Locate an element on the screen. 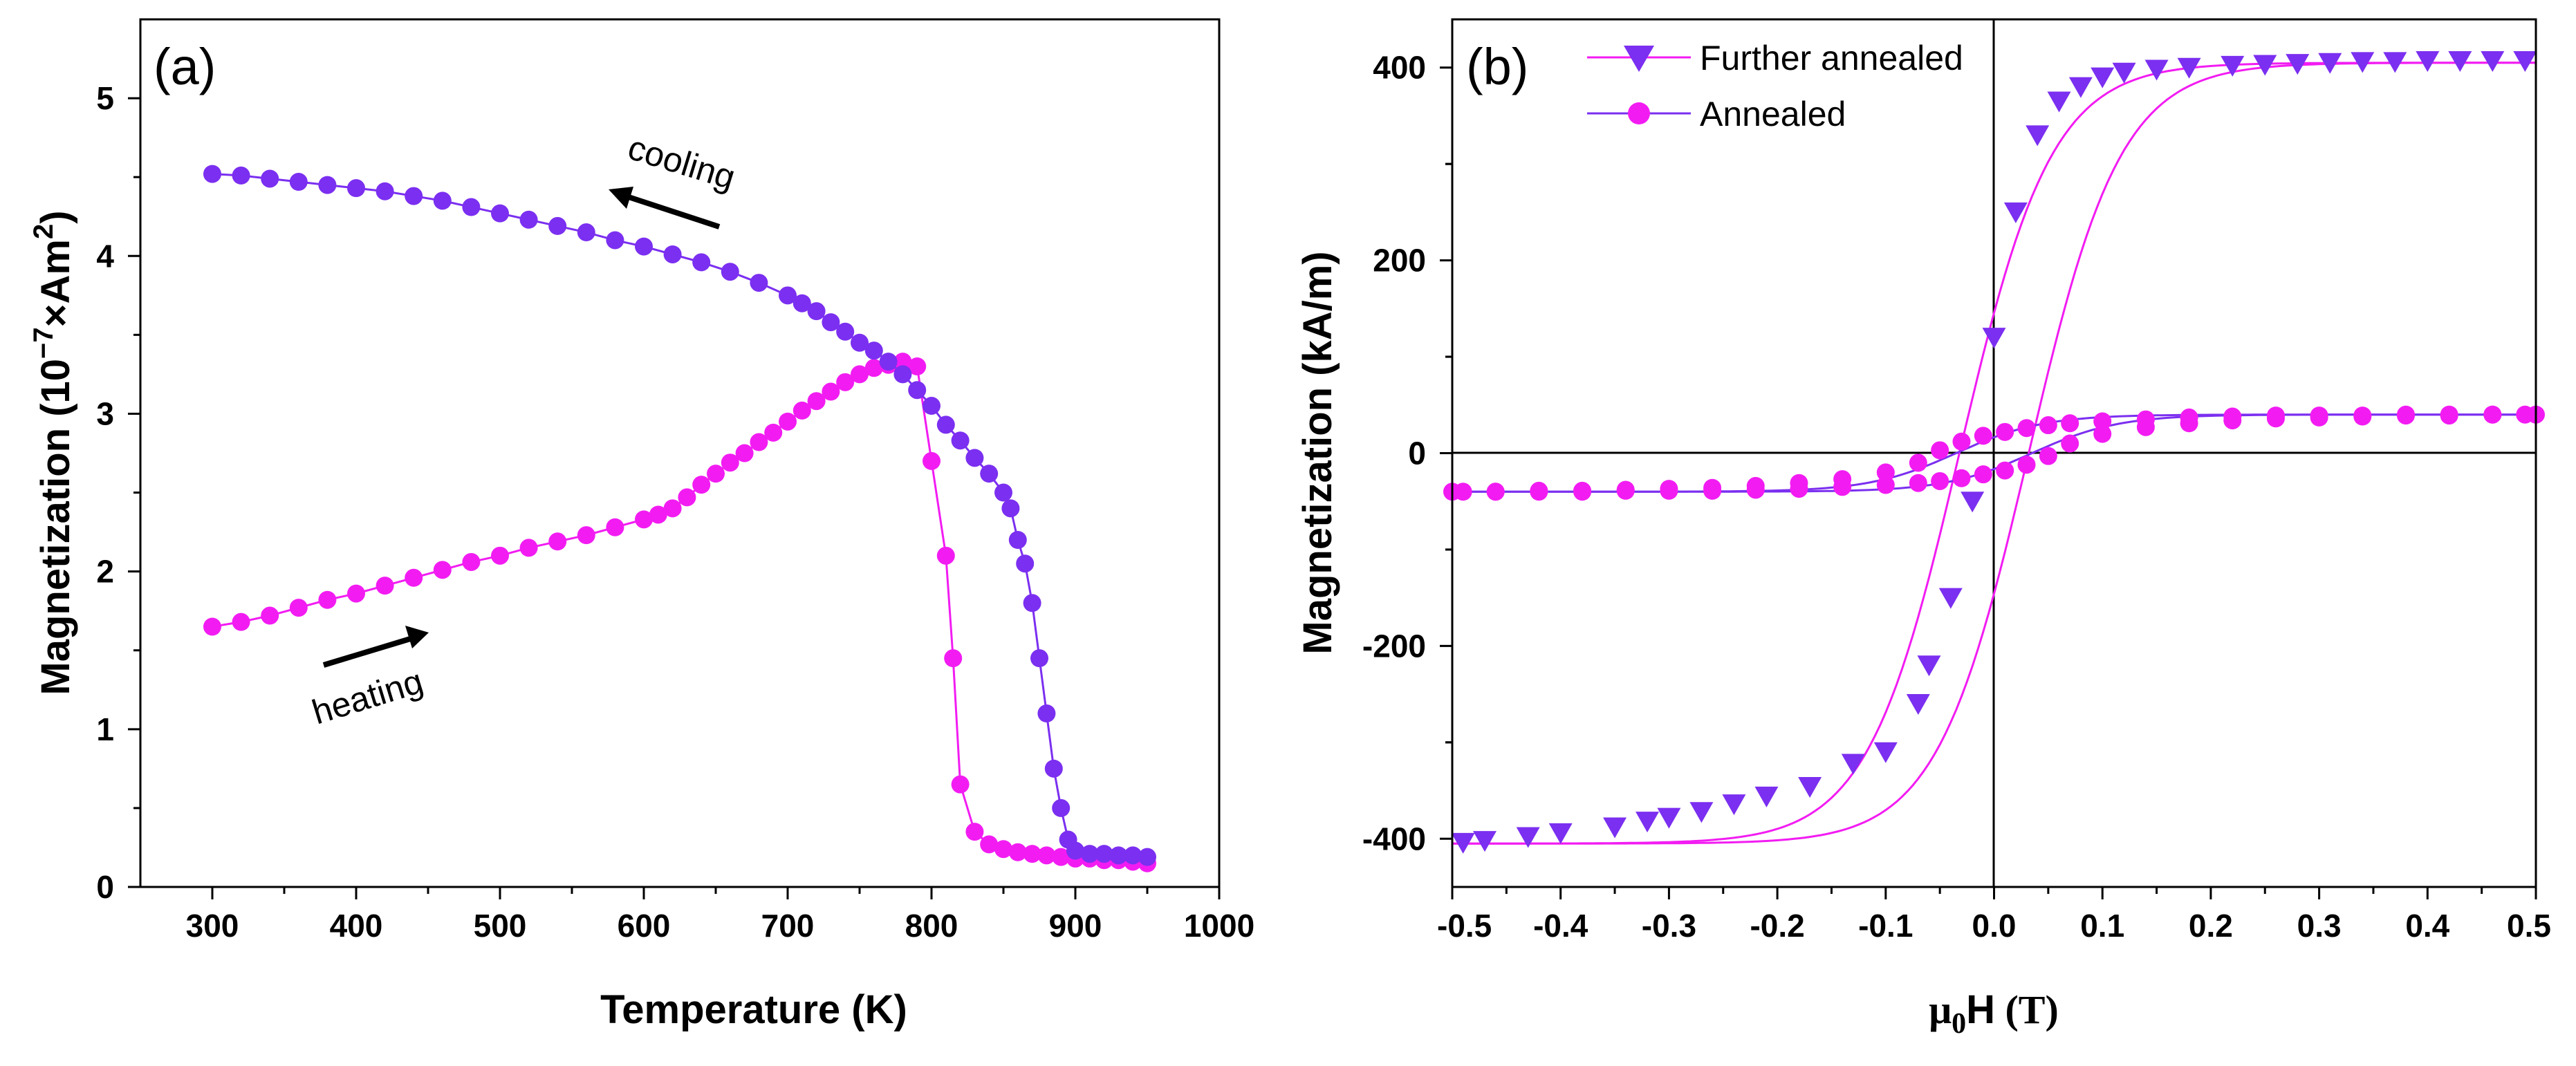 Image resolution: width=2576 pixels, height=1066 pixels. panel-a-y-tick-label: 1 is located at coordinates (105, 729).